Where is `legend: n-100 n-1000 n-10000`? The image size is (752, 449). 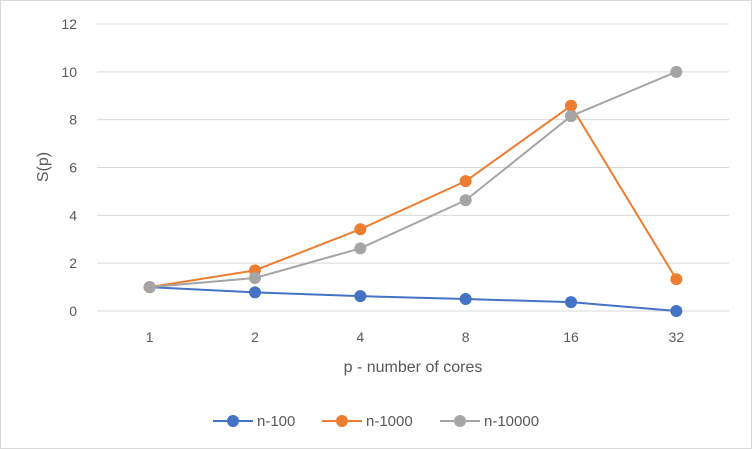
legend: n-100 n-1000 n-10000 is located at coordinates (376, 421).